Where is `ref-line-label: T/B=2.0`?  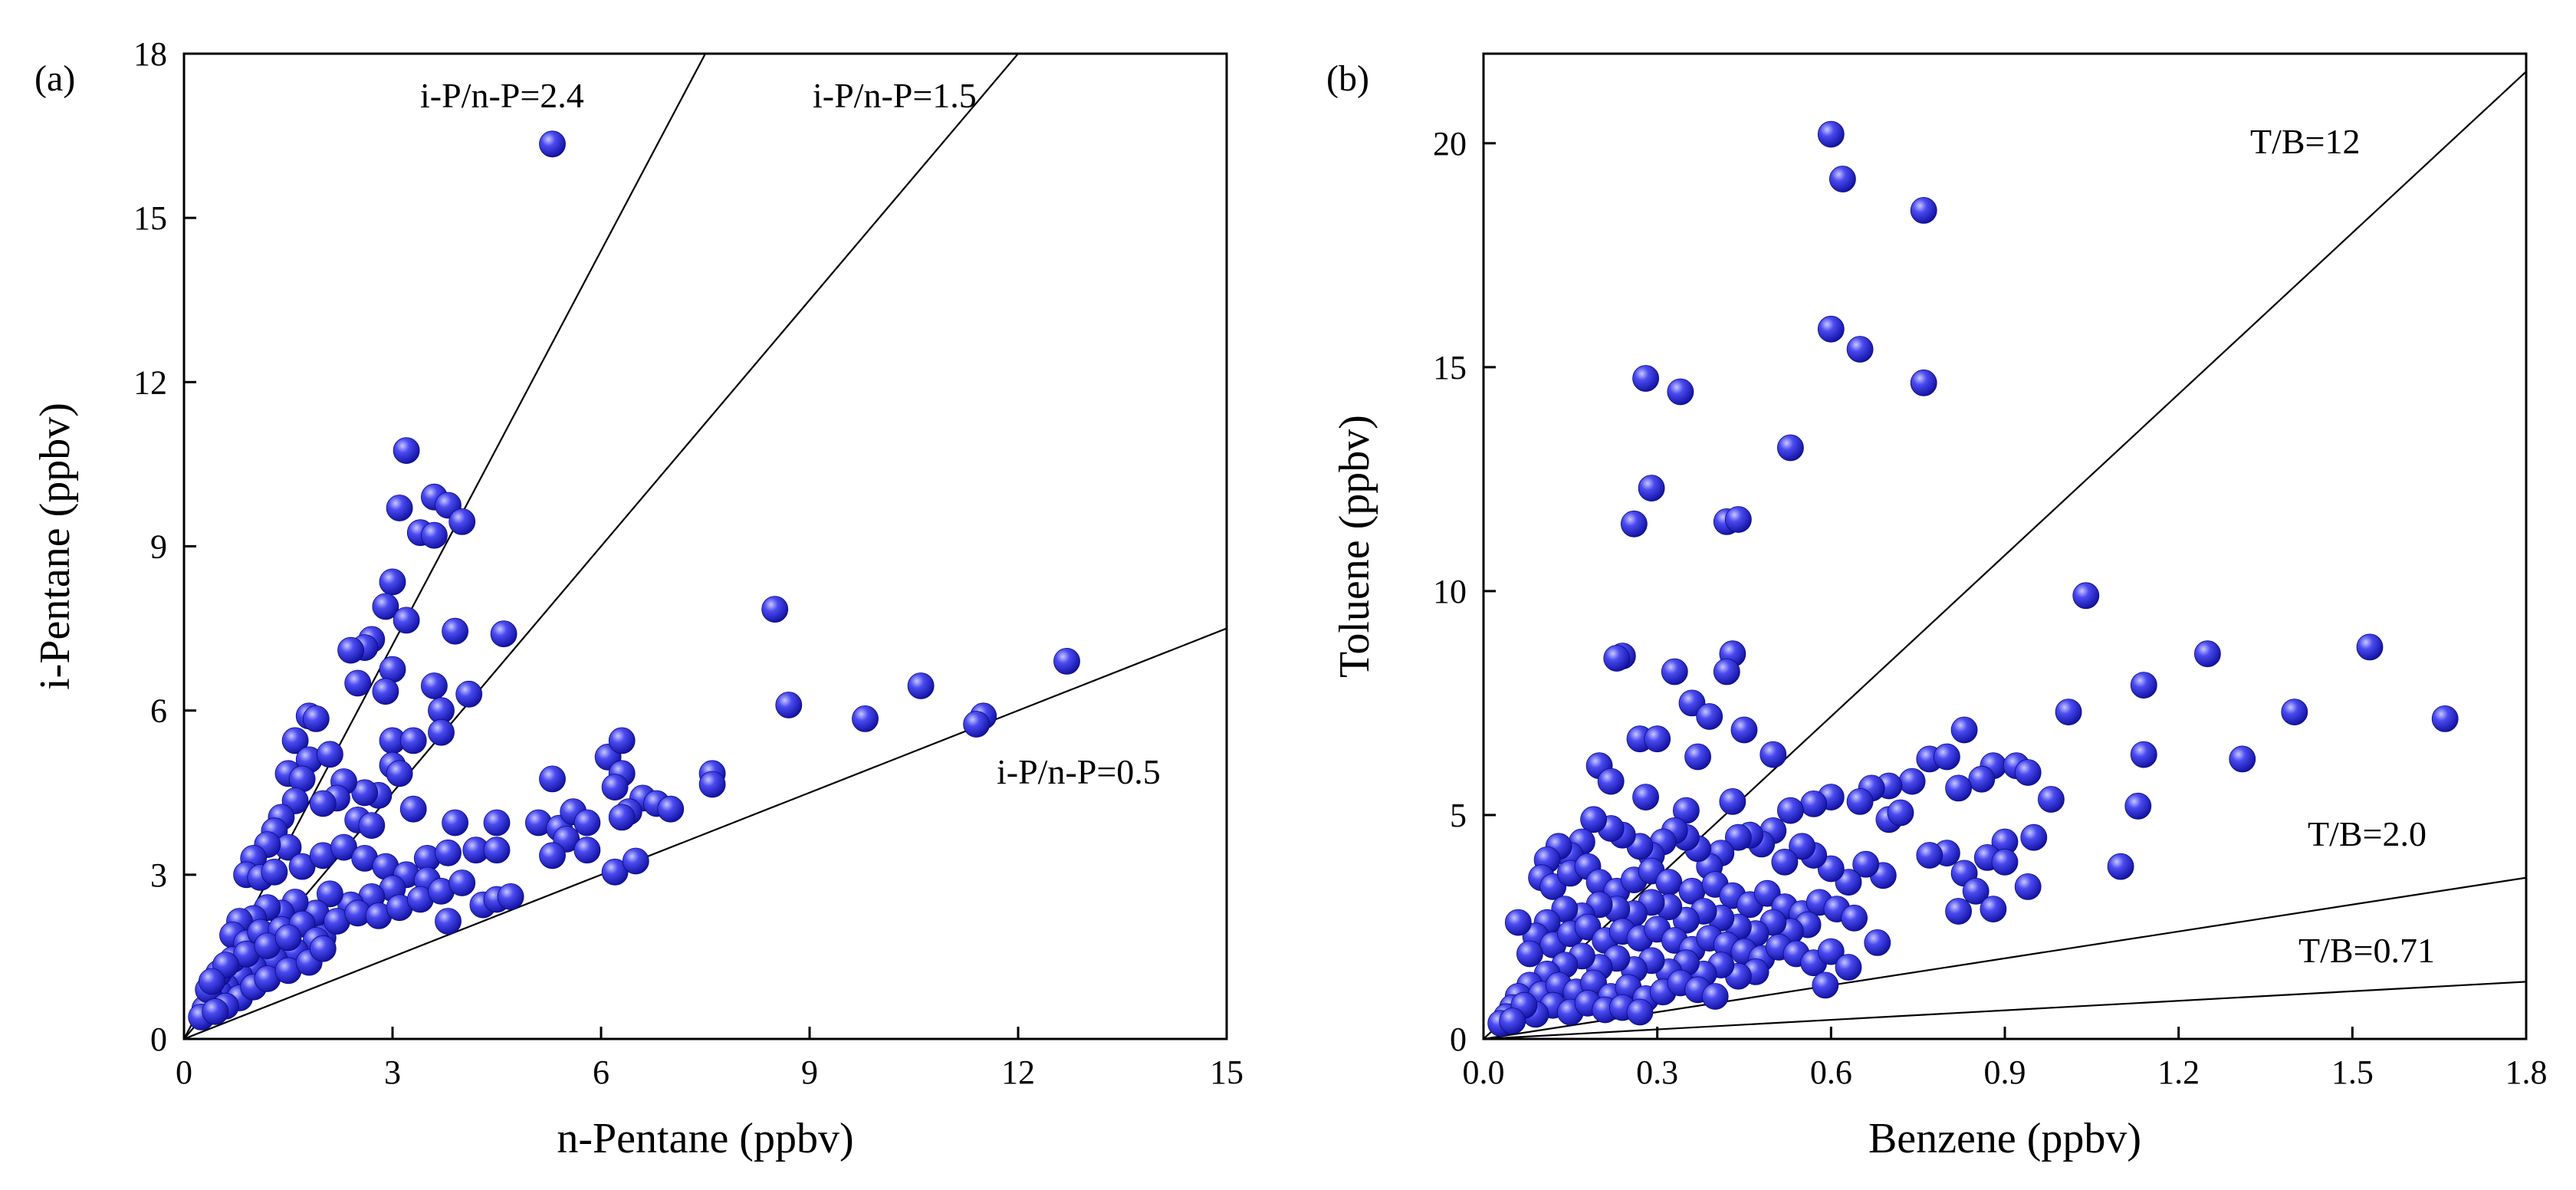 ref-line-label: T/B=2.0 is located at coordinates (2367, 834).